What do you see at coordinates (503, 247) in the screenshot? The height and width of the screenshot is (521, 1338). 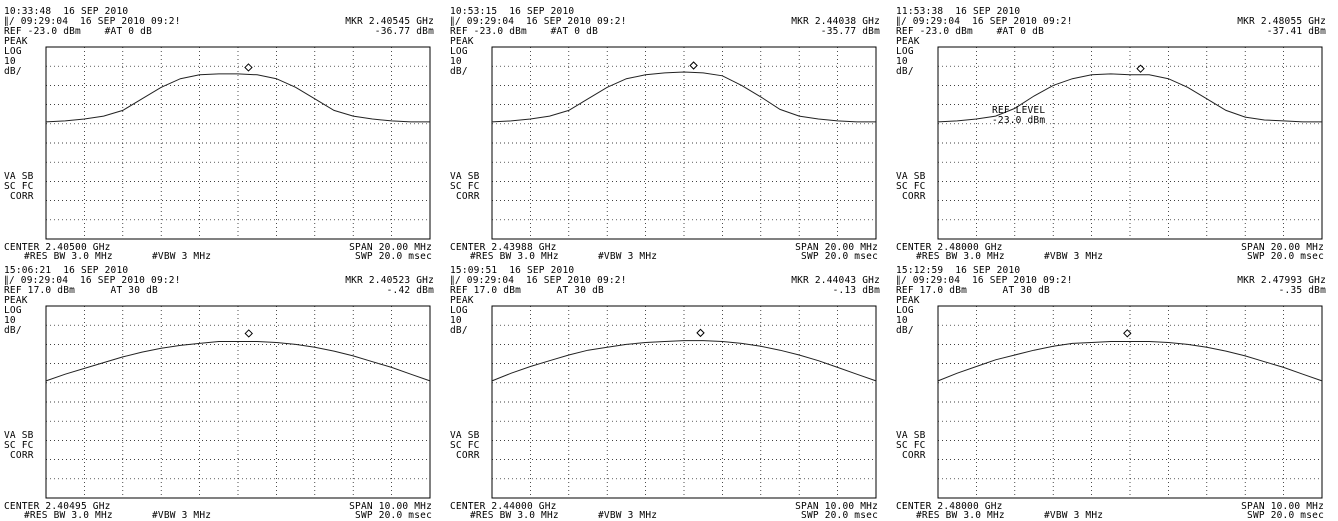 I see `center-frequency: CENTER 2.43988 GHz` at bounding box center [503, 247].